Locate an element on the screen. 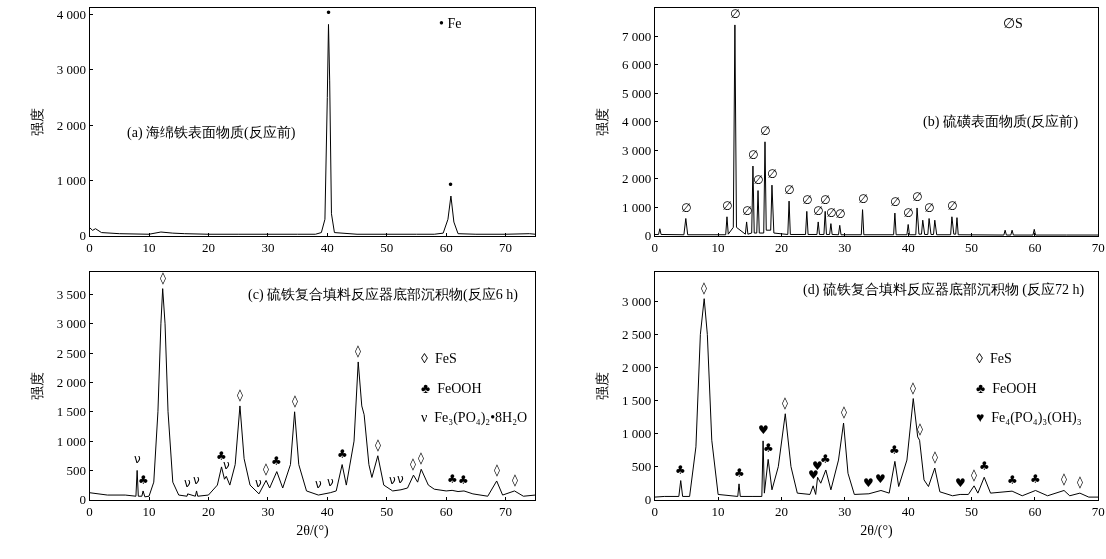 This screenshot has width=1106, height=559. text: (c) 硫铁复合填料反应器底部沉积物(反应6 h) is located at coordinates (383, 295).